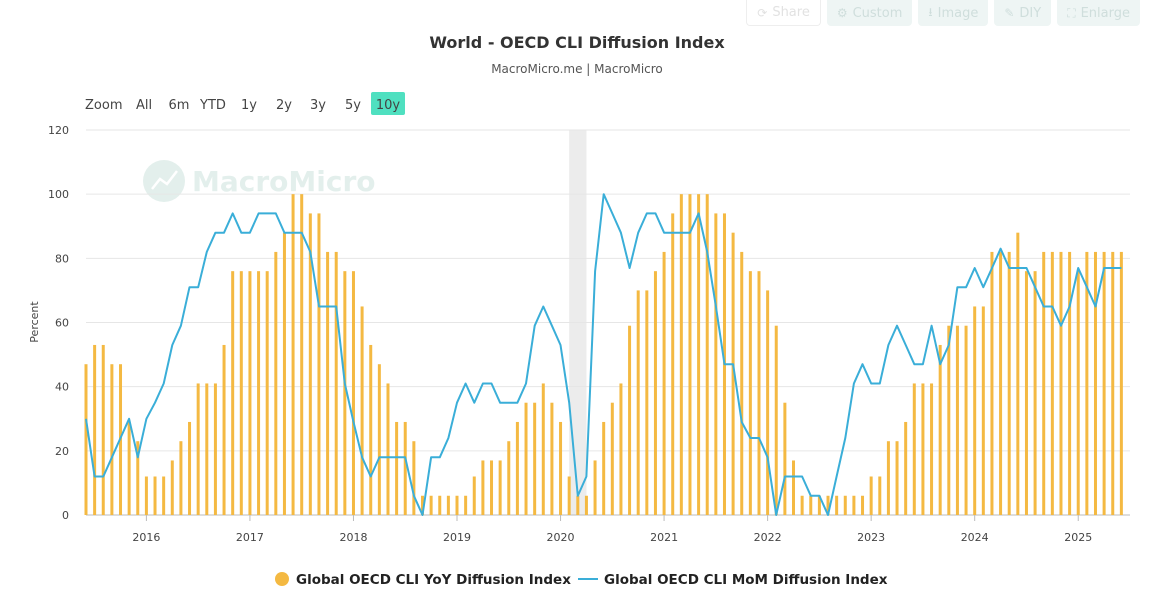 Image resolution: width=1157 pixels, height=607 pixels. Describe the element at coordinates (762, 12) in the screenshot. I see `share-icon: ⟳` at that location.